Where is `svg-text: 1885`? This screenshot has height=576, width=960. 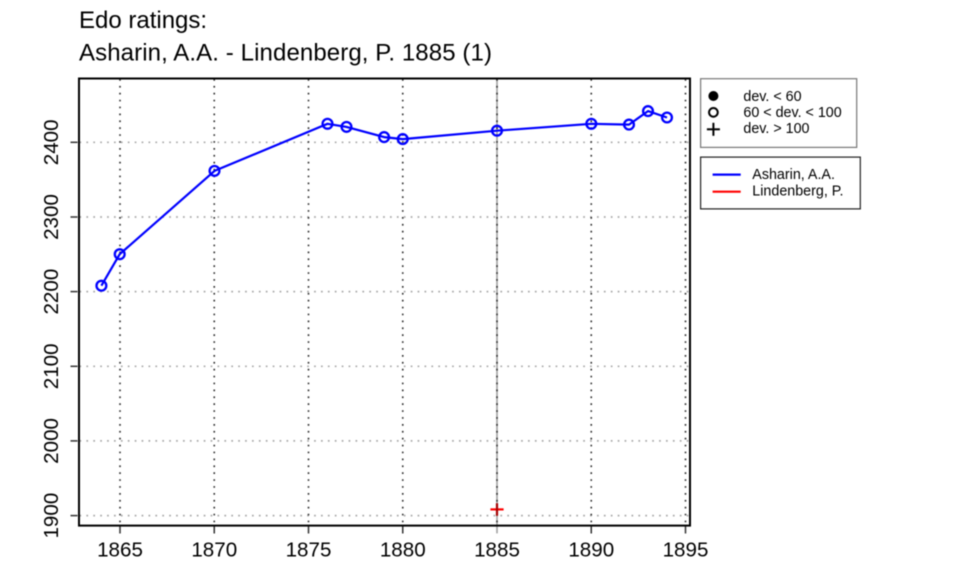 svg-text: 1885 is located at coordinates (497, 550).